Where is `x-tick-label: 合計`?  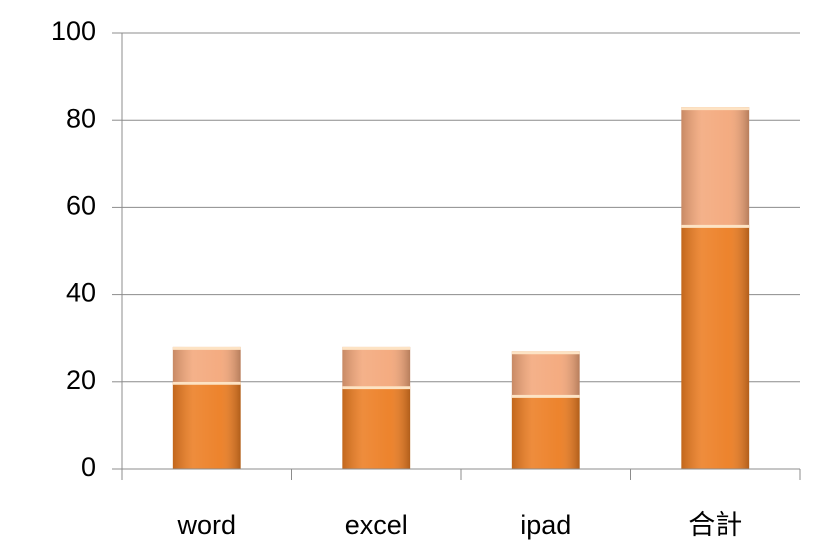 x-tick-label: 合計 is located at coordinates (715, 525).